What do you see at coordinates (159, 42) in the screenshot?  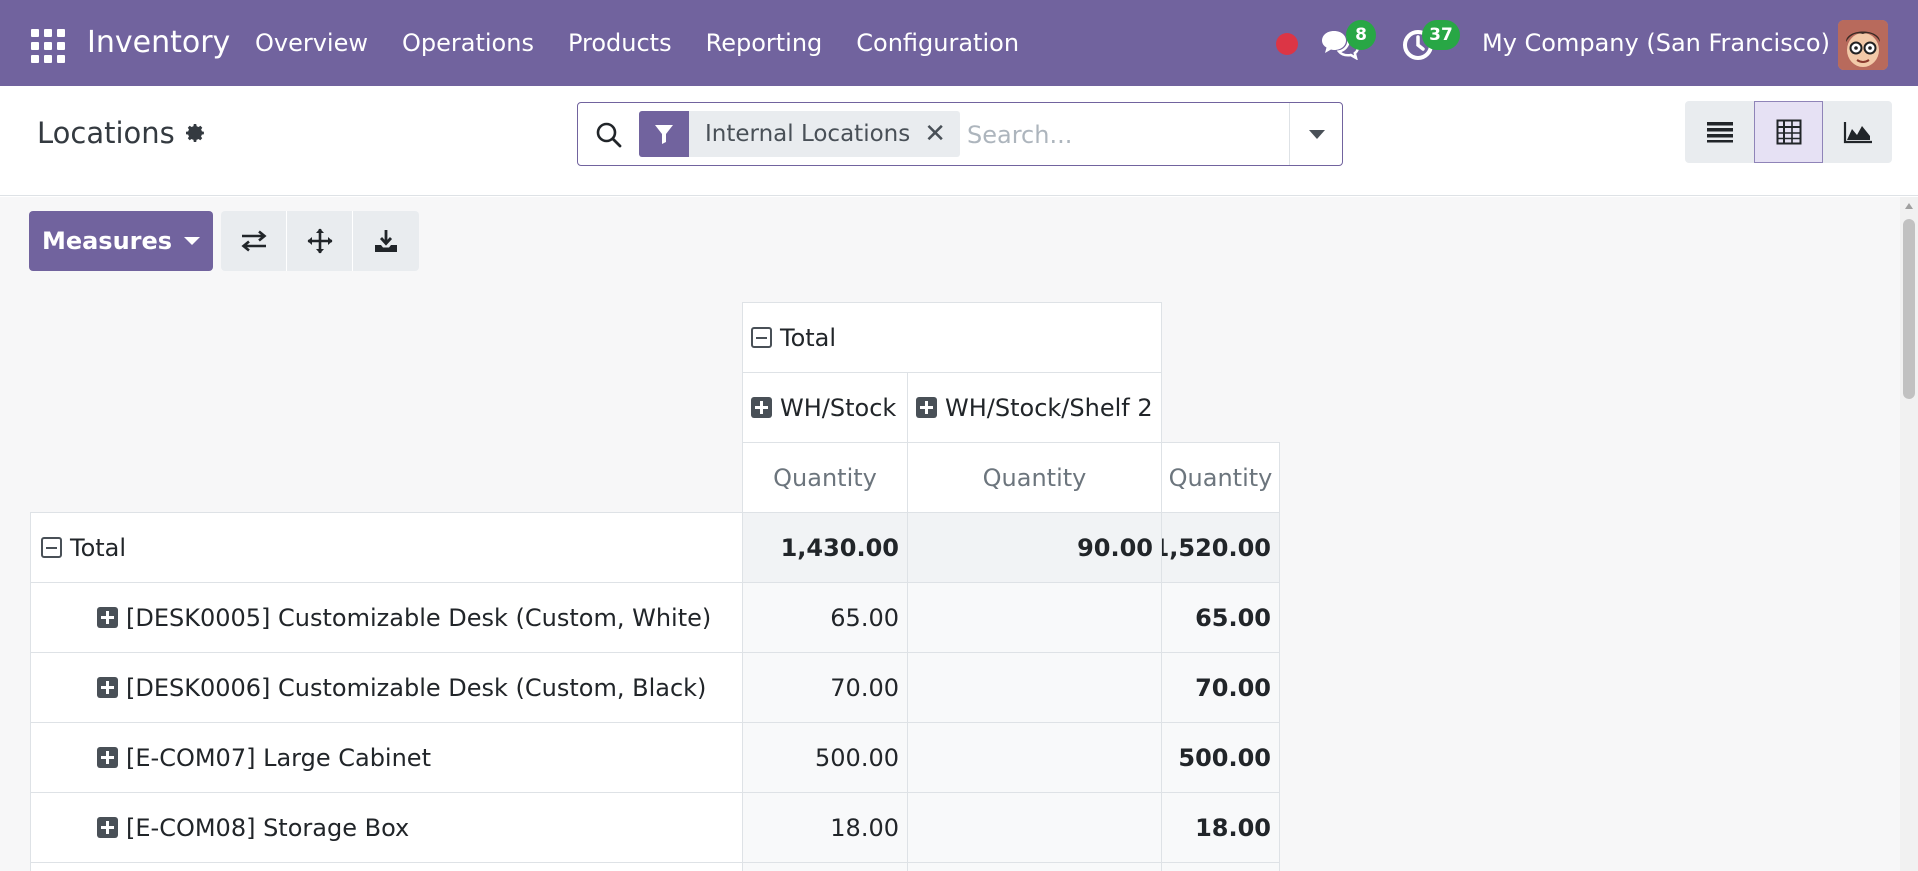 I see `app-brand: Inventory` at bounding box center [159, 42].